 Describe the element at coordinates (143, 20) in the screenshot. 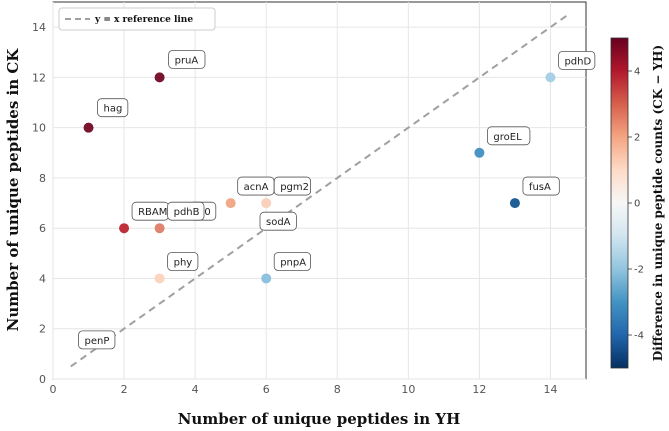

I see `legend-label: y = x reference line` at that location.